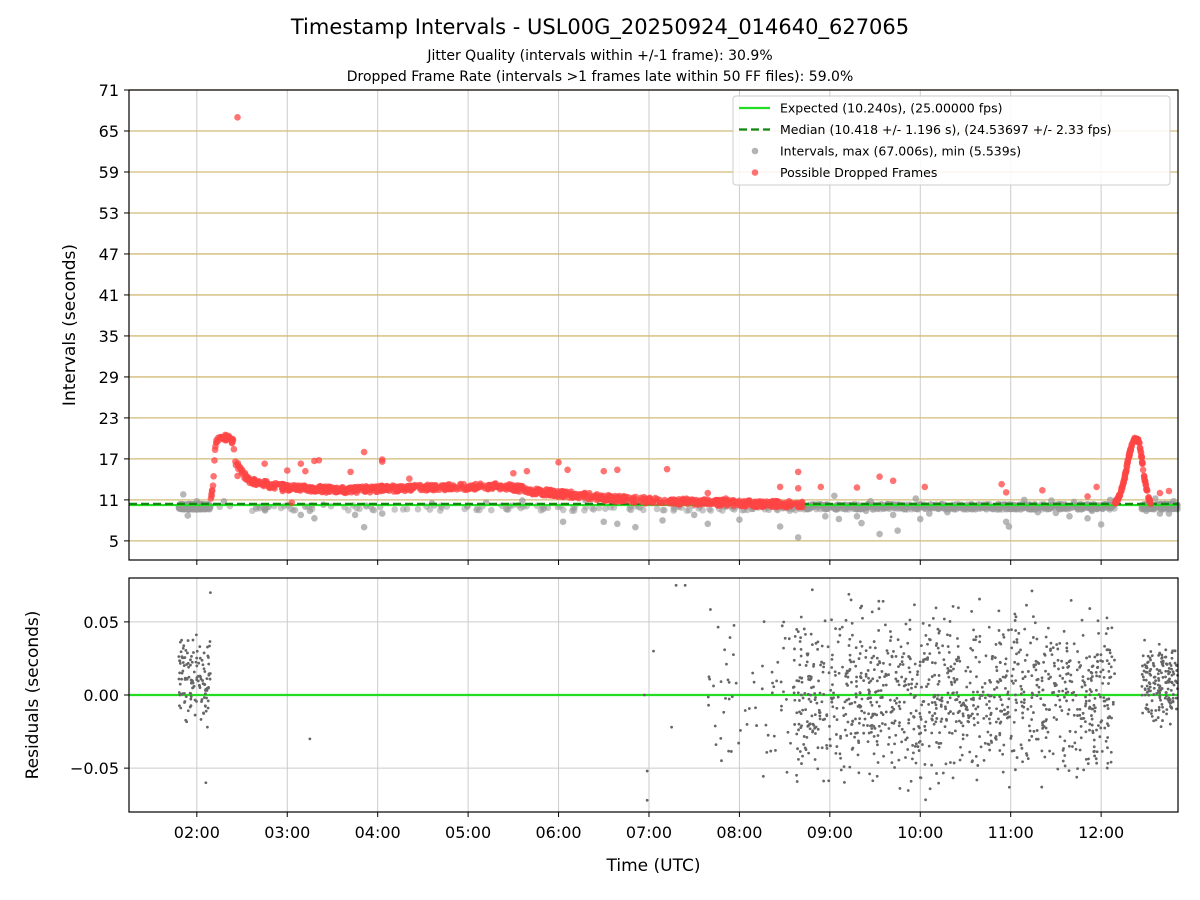 The width and height of the screenshot is (1200, 900). What do you see at coordinates (109, 254) in the screenshot?
I see `y-tick-label: 47` at bounding box center [109, 254].